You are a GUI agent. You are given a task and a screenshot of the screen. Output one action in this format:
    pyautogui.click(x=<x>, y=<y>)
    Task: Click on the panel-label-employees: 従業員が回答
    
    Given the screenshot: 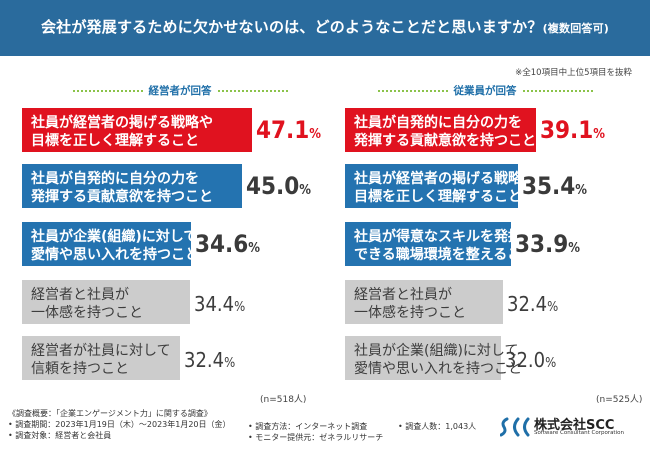 What is the action you would take?
    pyautogui.click(x=485, y=90)
    